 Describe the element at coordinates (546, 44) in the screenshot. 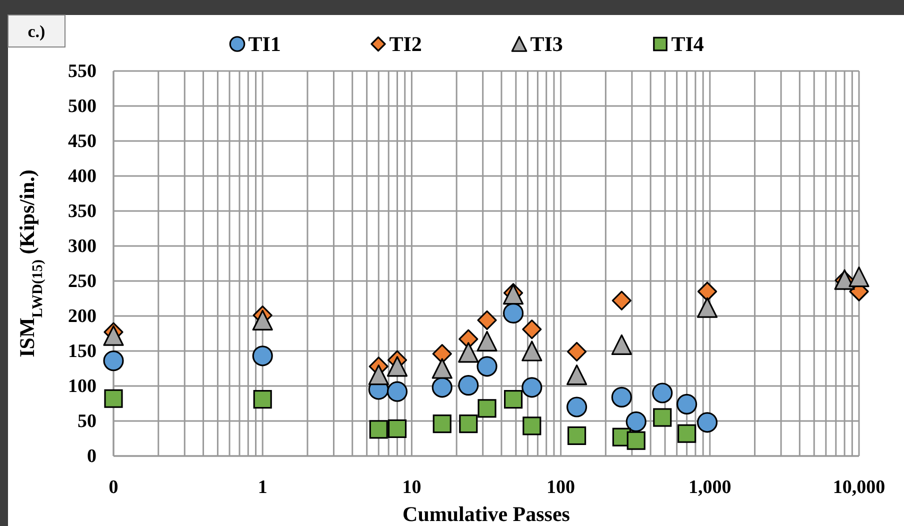

I see `legend-label: TI3` at that location.